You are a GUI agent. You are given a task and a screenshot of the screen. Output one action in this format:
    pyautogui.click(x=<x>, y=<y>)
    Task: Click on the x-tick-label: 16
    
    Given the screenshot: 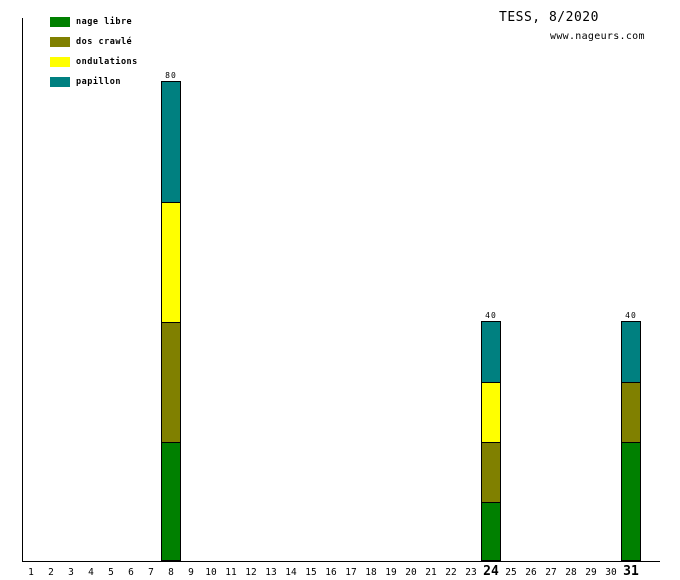 What is the action you would take?
    pyautogui.click(x=331, y=572)
    